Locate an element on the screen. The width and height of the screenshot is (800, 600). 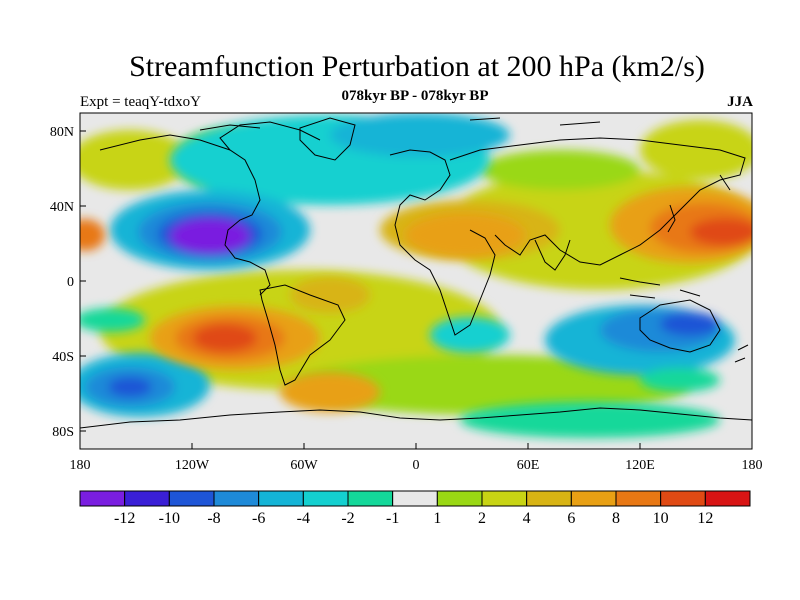
x-axis: 180 120W 60W 0 60E 120E 180 is located at coordinates (416, 458).